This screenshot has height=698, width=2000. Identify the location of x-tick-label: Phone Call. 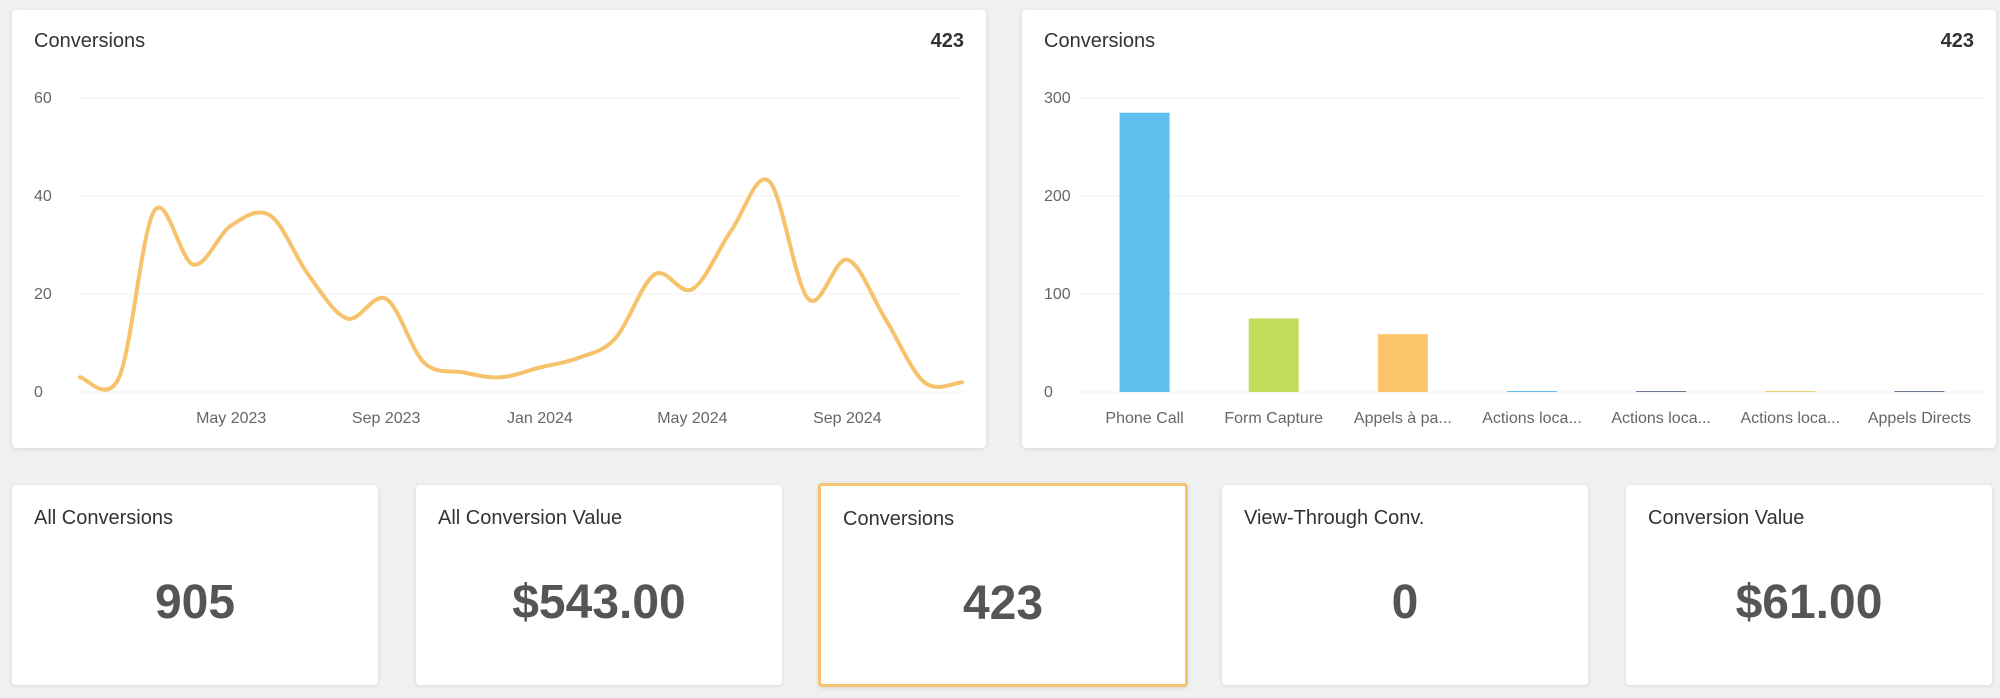
(1144, 418).